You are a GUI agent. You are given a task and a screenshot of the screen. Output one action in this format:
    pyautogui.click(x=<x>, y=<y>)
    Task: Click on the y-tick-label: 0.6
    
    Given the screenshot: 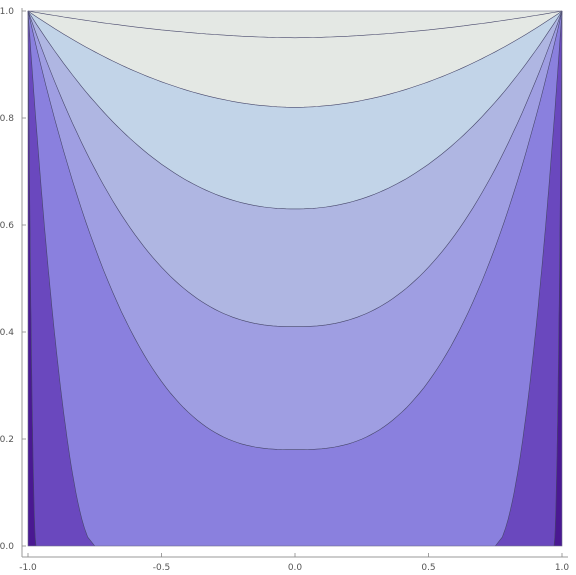 What is the action you would take?
    pyautogui.click(x=7, y=226)
    